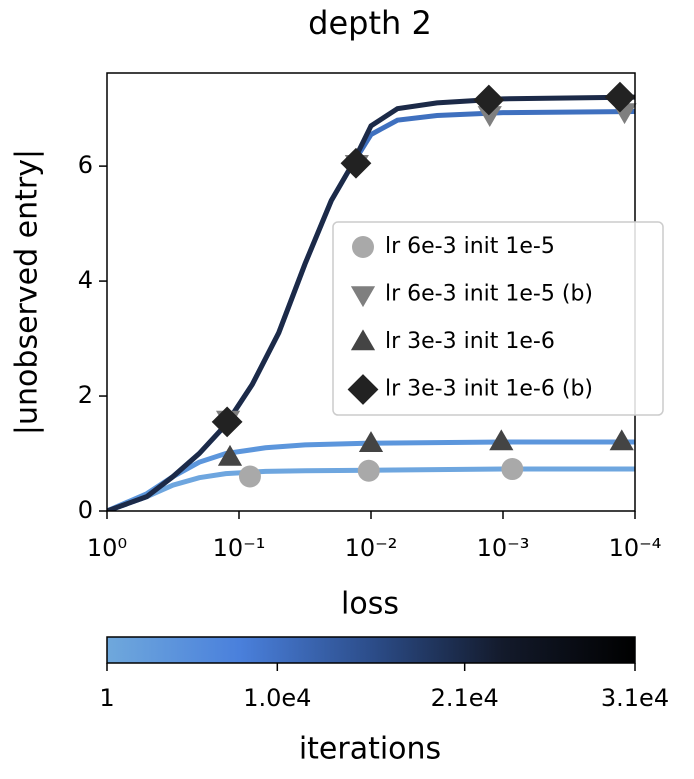 Image resolution: width=694 pixels, height=779 pixels. What do you see at coordinates (498, 318) in the screenshot?
I see `legend-box` at bounding box center [498, 318].